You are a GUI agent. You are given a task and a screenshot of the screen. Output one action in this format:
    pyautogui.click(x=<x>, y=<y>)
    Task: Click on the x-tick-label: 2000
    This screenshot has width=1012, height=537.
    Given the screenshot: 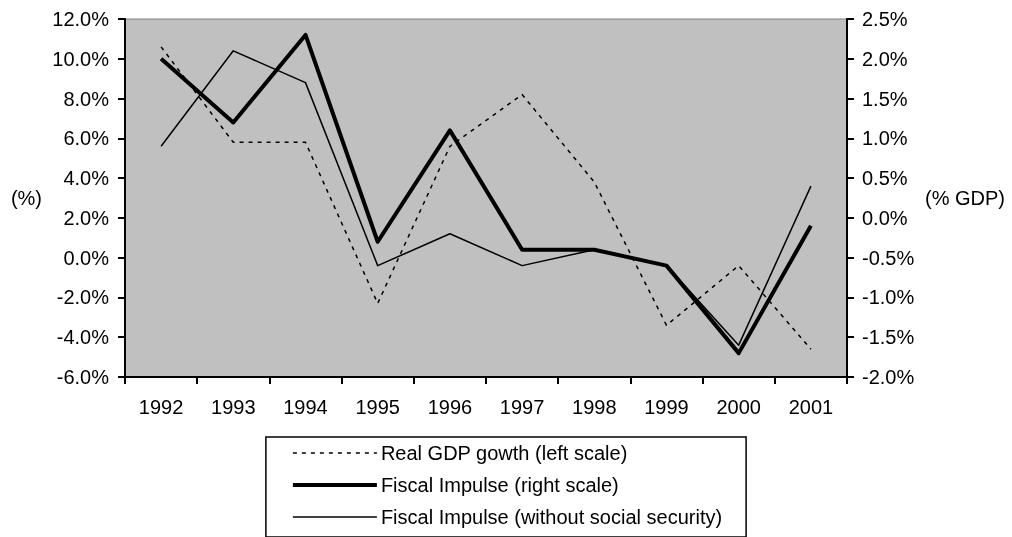 What is the action you would take?
    pyautogui.click(x=738, y=407)
    